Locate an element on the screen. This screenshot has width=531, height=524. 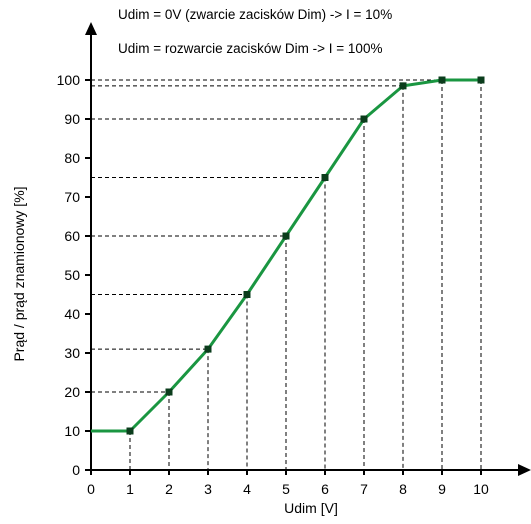
y-axis-arrow is located at coordinates (91, 28).